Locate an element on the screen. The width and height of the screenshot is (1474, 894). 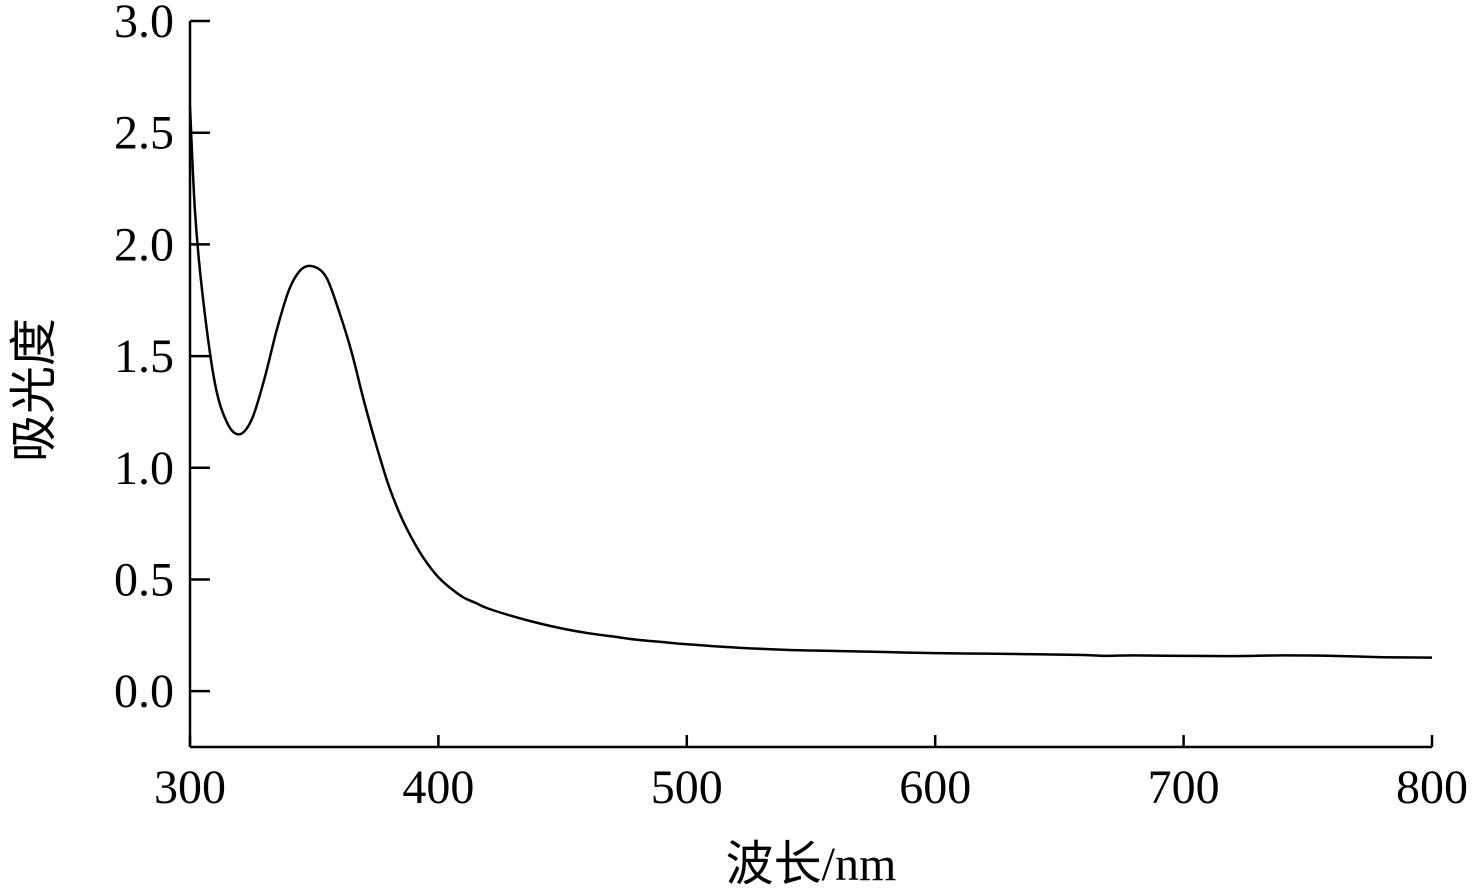
x-axis-label: 波长/nm is located at coordinates (811, 864).